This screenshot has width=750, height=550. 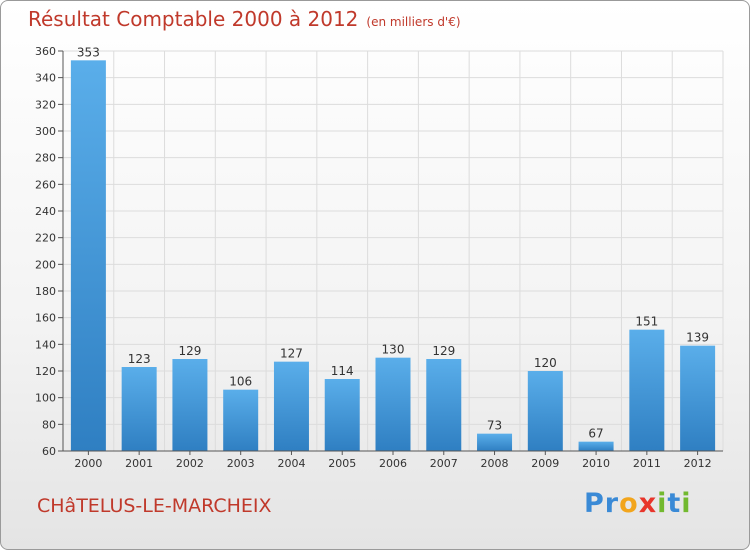 What do you see at coordinates (45, 371) in the screenshot?
I see `y-tick-label: 120` at bounding box center [45, 371].